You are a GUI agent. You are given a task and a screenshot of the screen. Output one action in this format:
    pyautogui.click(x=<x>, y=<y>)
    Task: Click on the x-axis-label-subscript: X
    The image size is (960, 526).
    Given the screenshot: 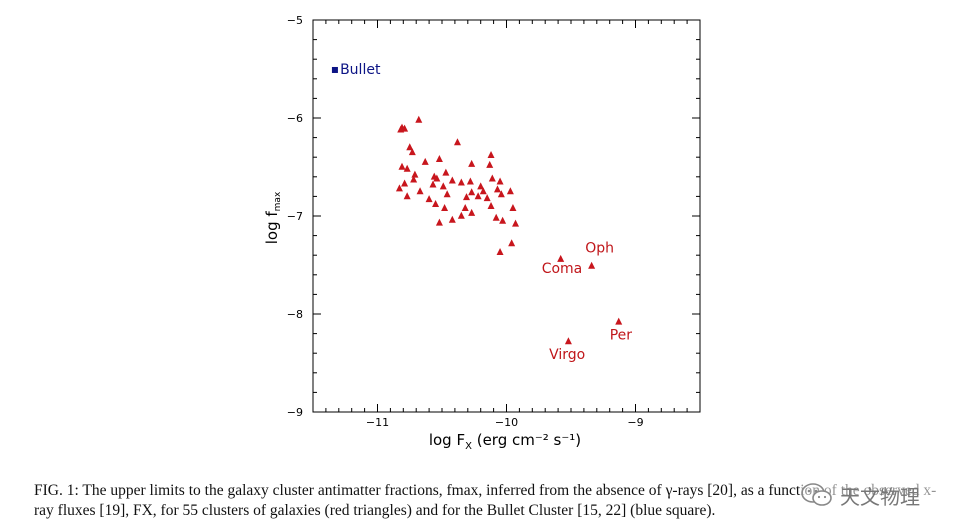 What is the action you would take?
    pyautogui.click(x=468, y=446)
    